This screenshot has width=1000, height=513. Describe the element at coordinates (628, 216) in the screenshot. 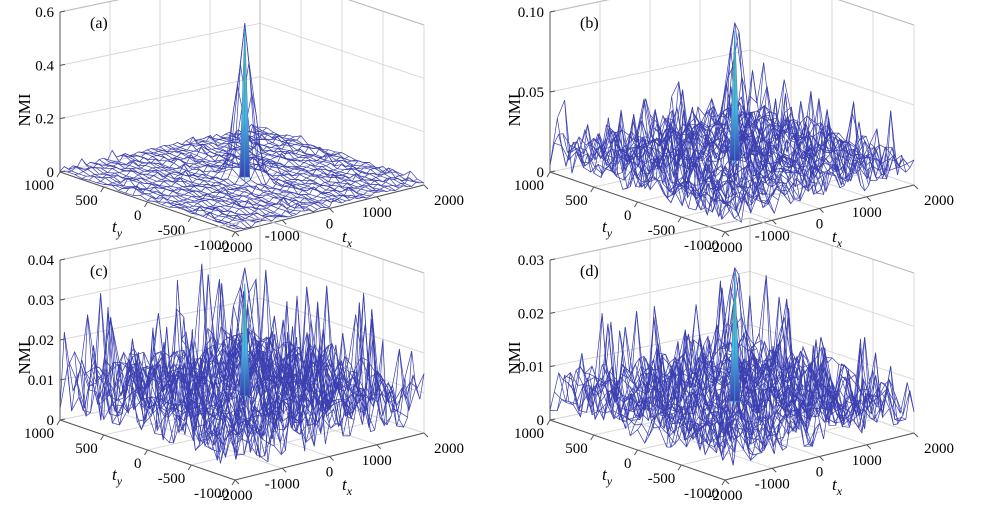

I see `ty-tick-label: 0` at that location.